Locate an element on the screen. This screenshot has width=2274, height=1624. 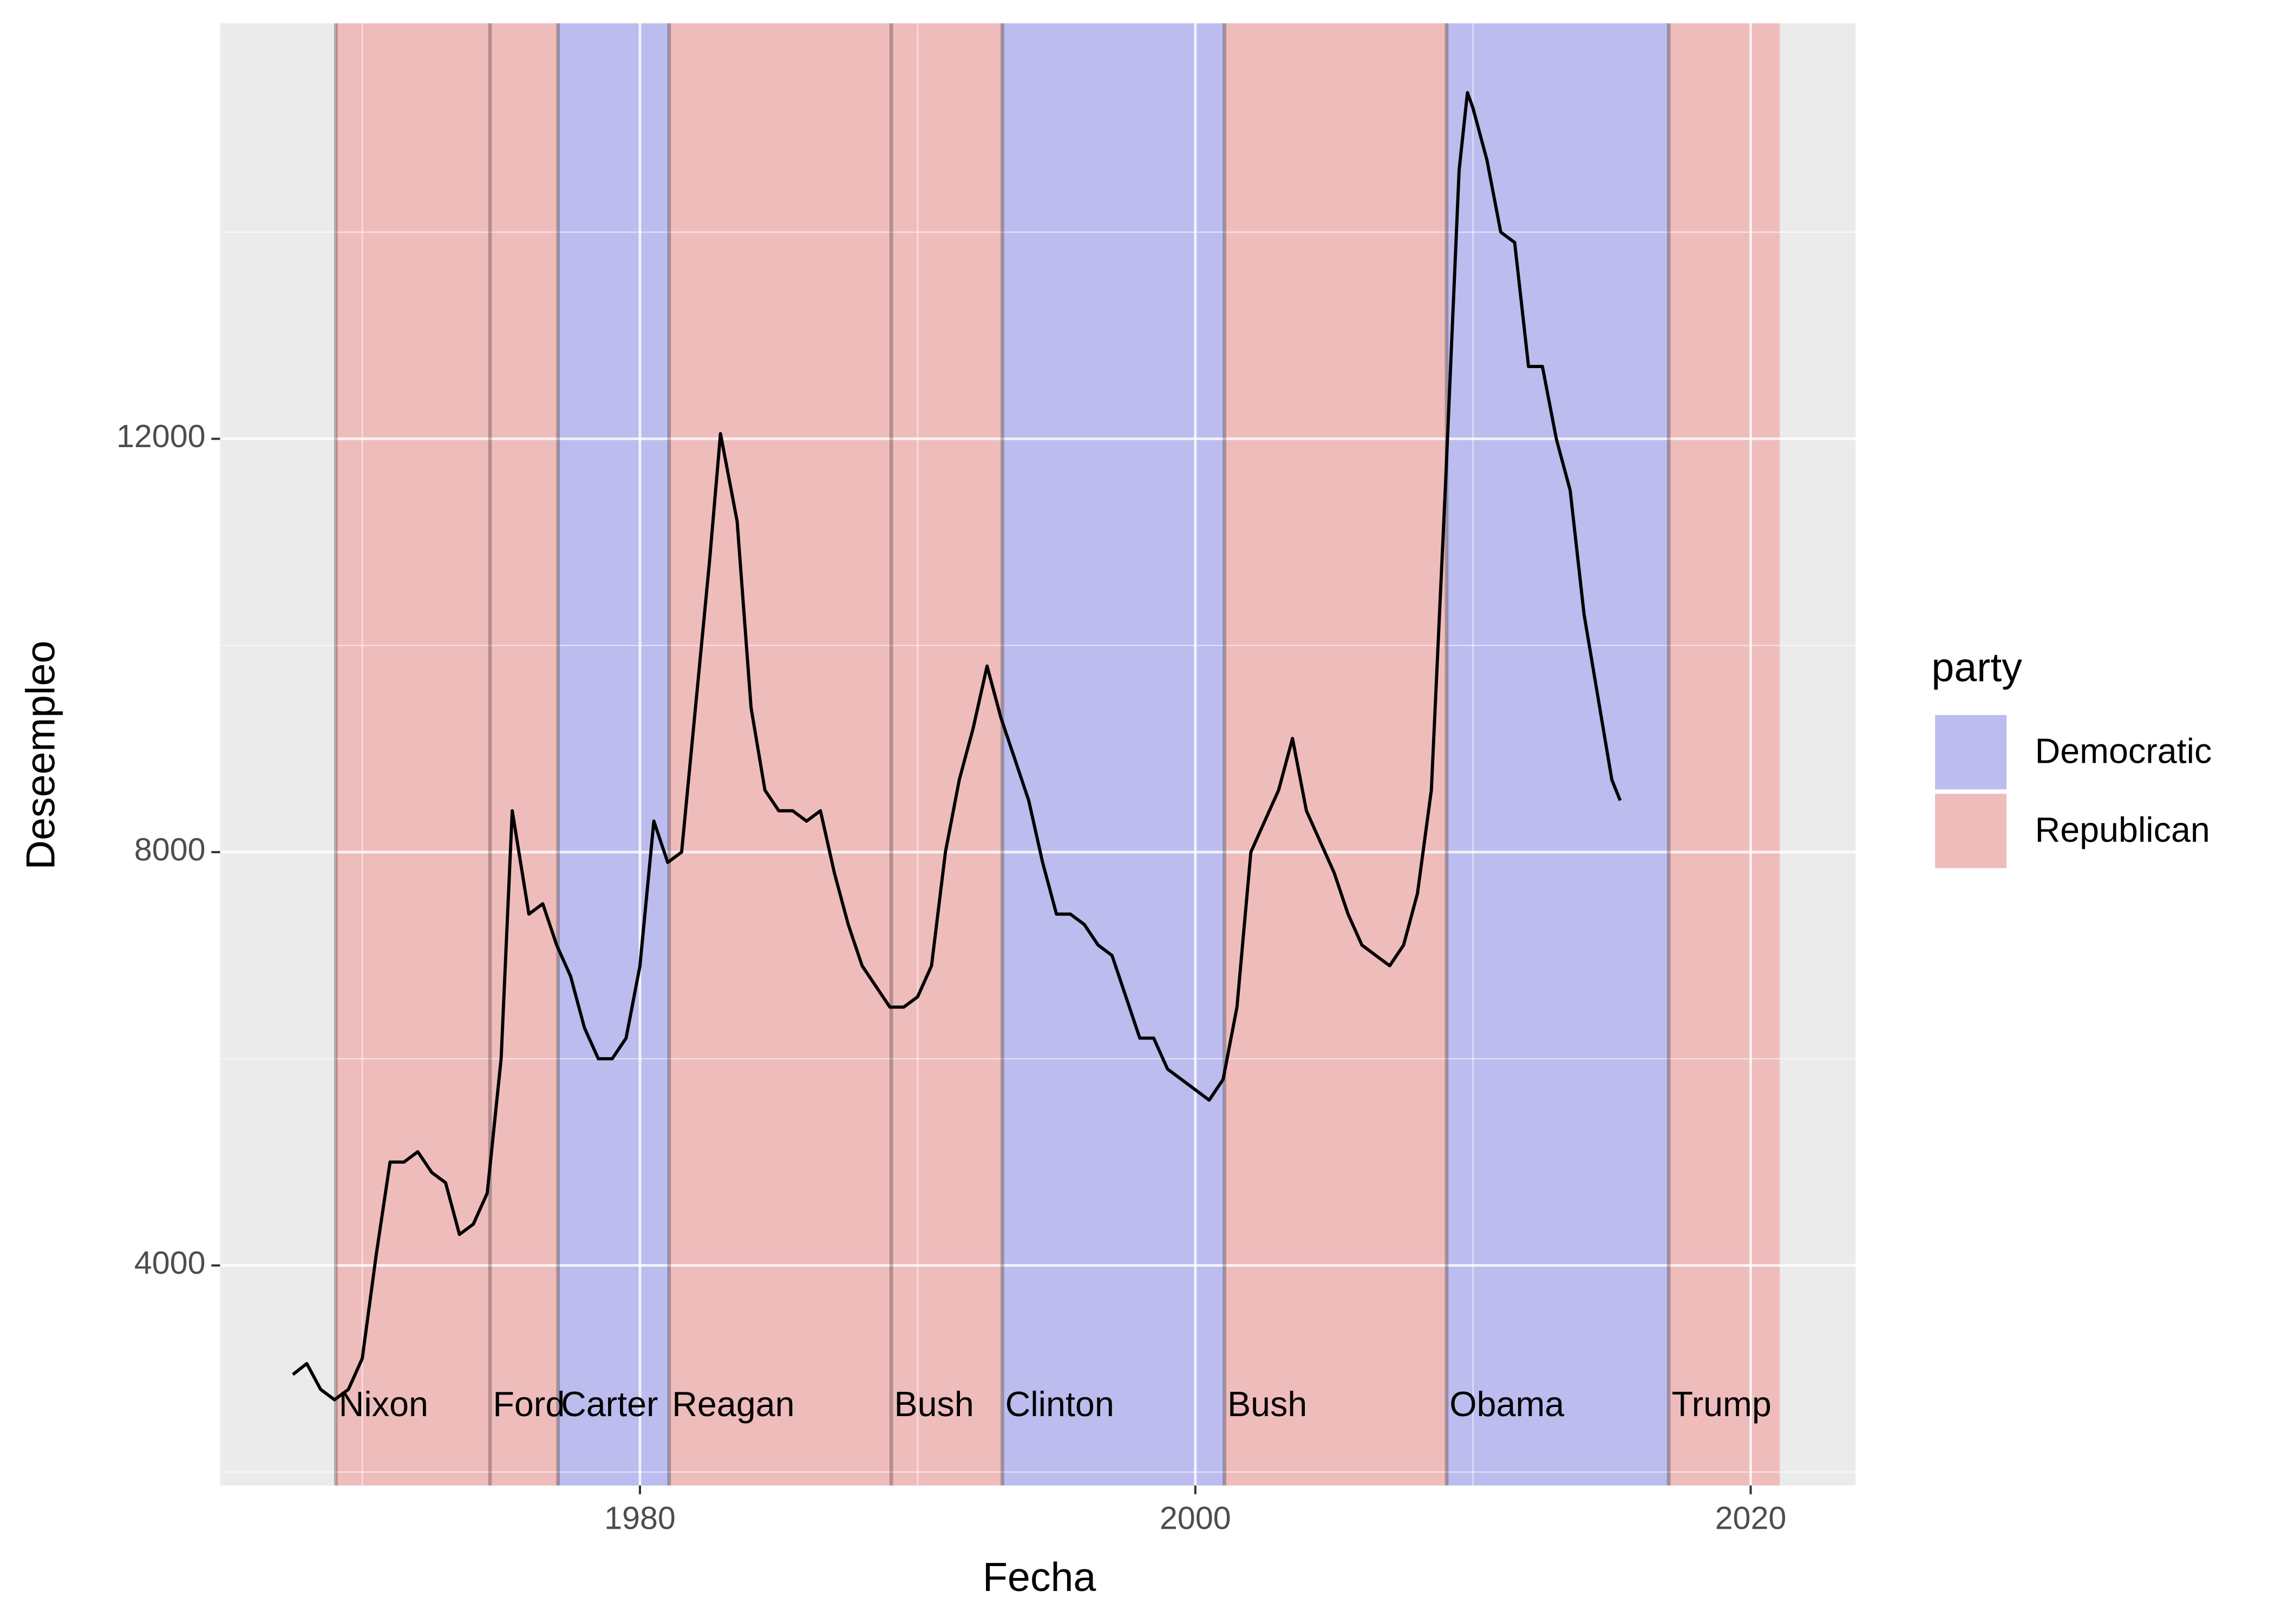
president-label: Nixon is located at coordinates (384, 1404).